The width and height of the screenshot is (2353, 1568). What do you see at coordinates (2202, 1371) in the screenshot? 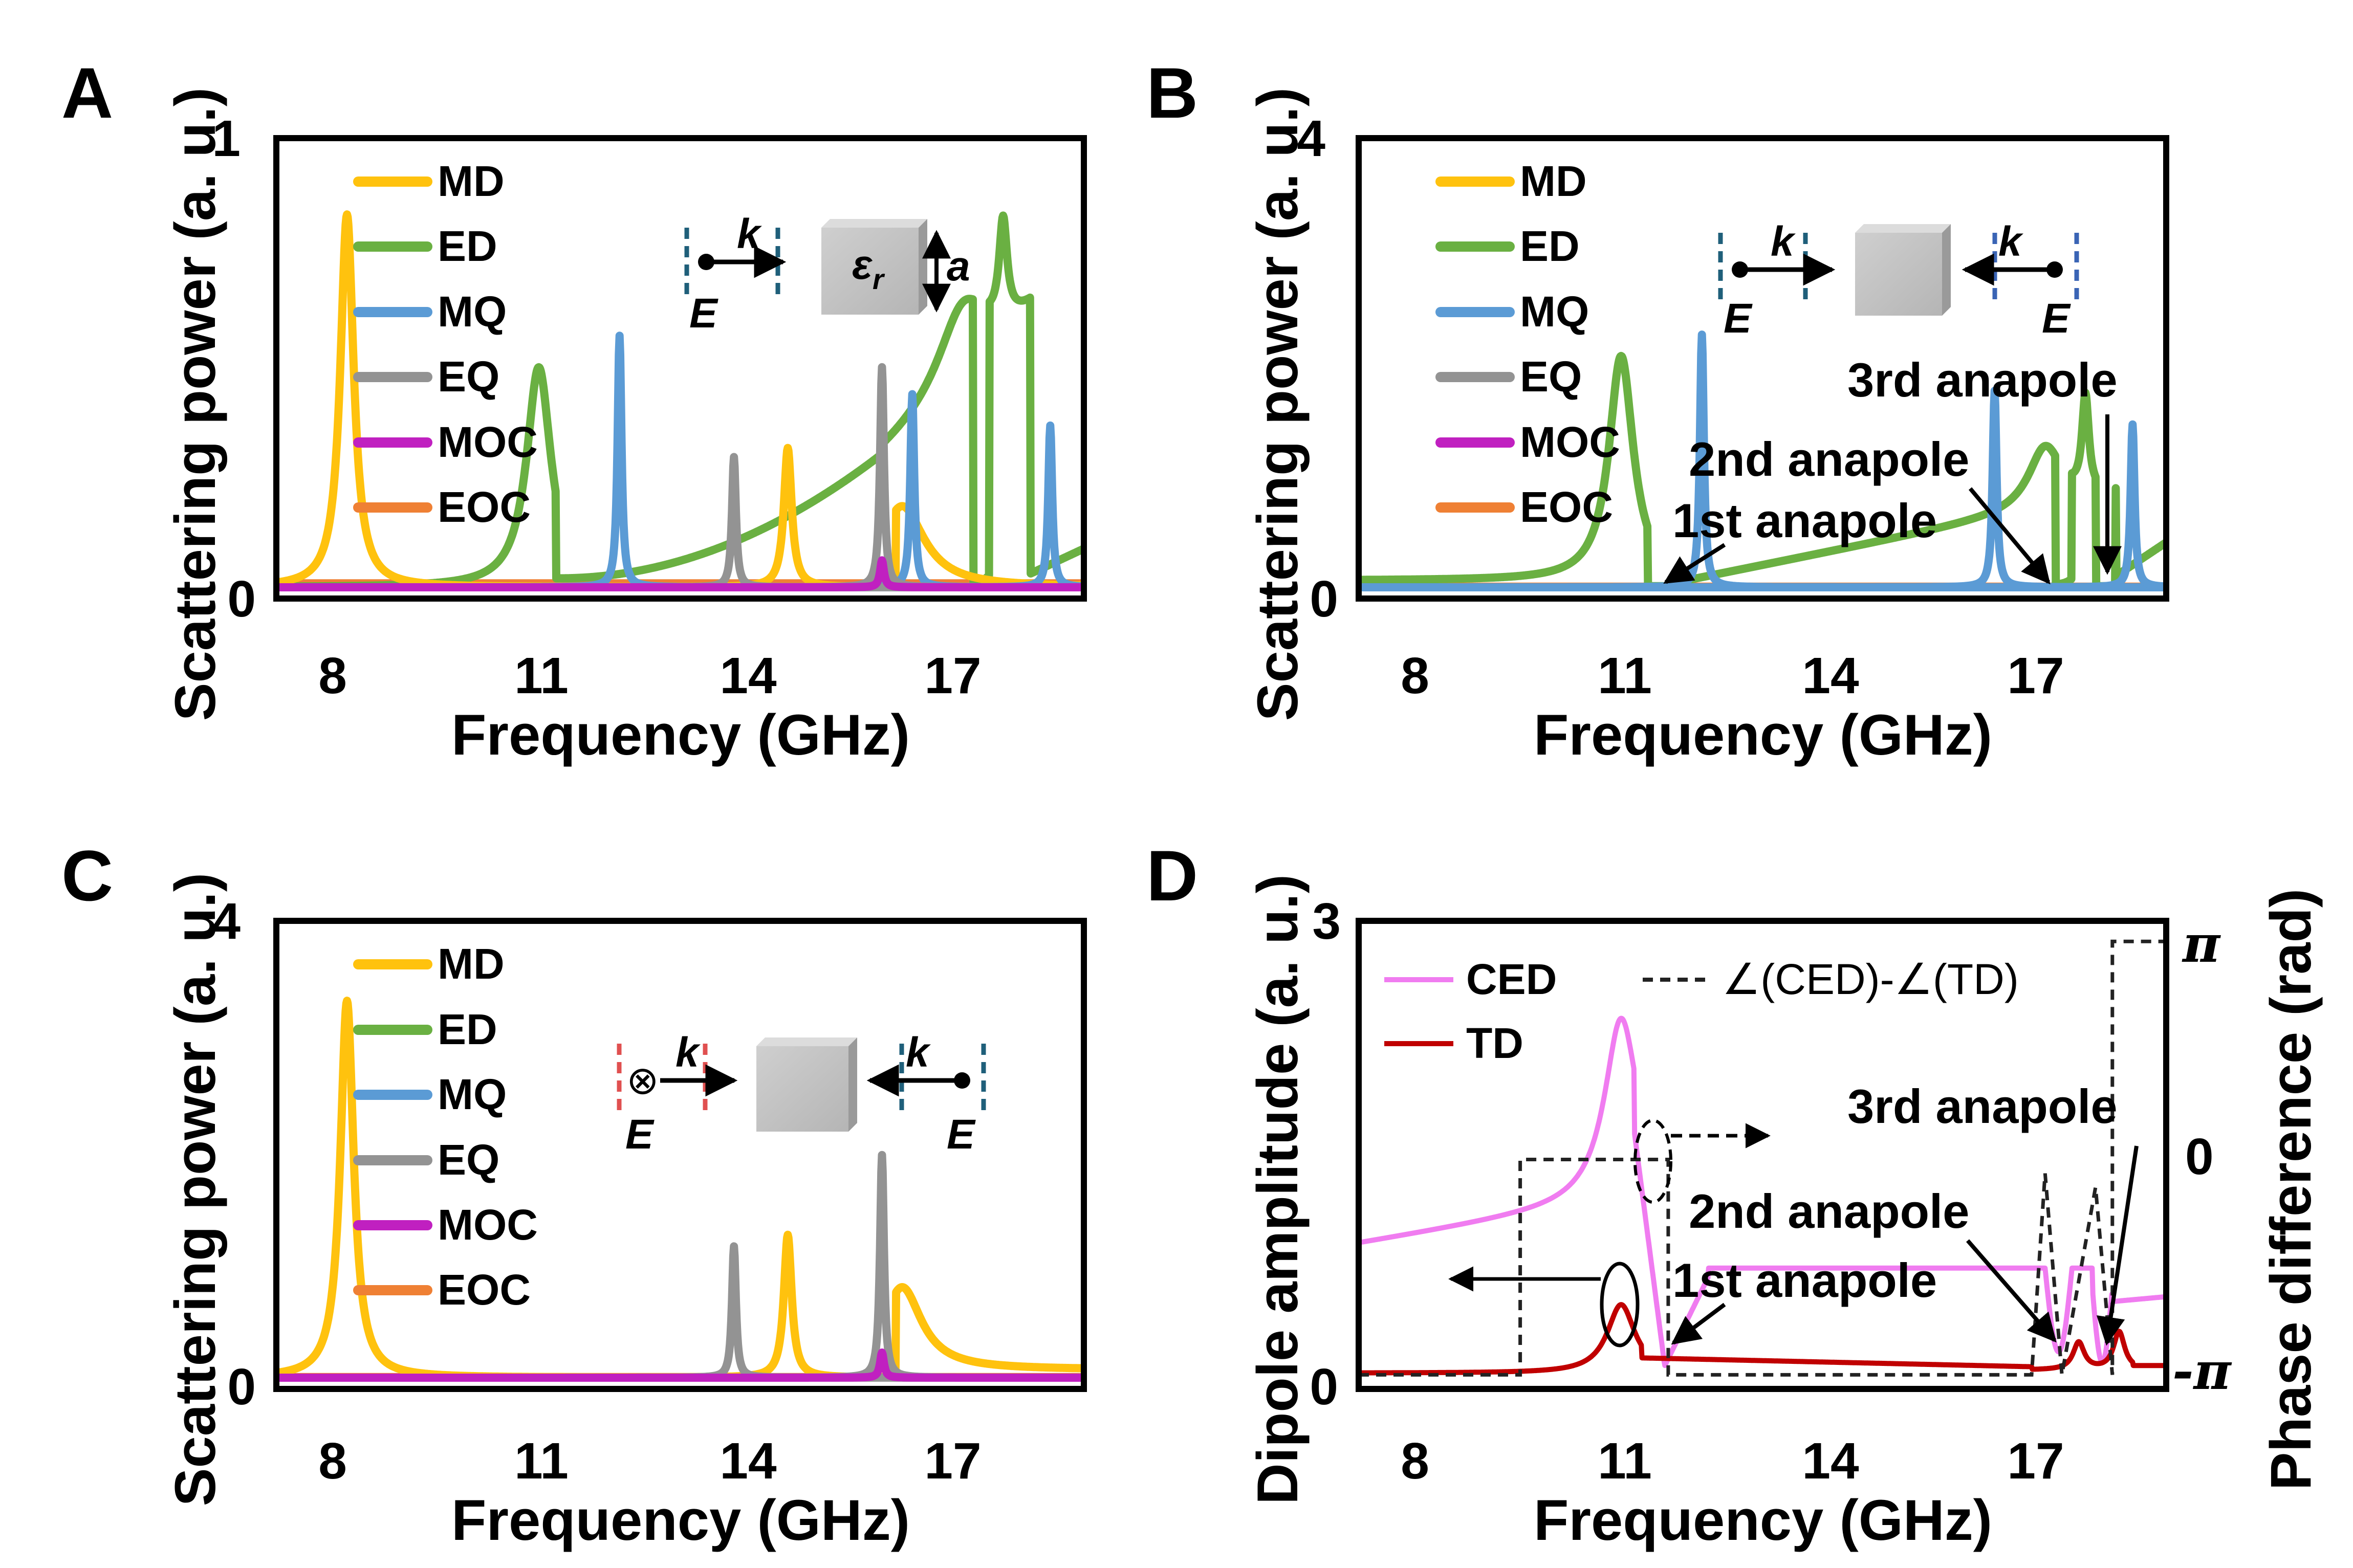
I see `y-right-tick-label: -π` at bounding box center [2202, 1371].